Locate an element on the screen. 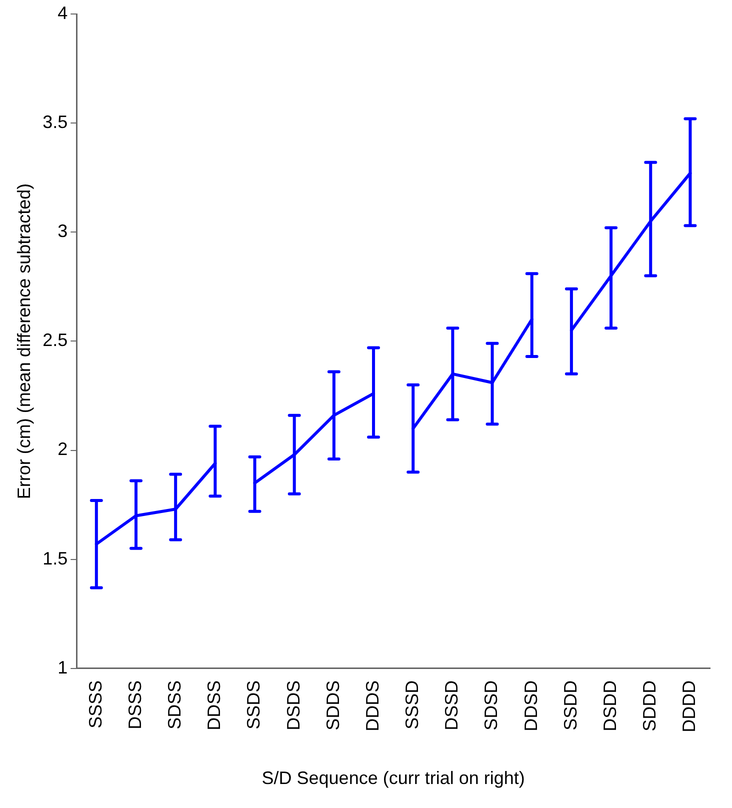  x-tick-label: DDSS is located at coordinates (214, 705).